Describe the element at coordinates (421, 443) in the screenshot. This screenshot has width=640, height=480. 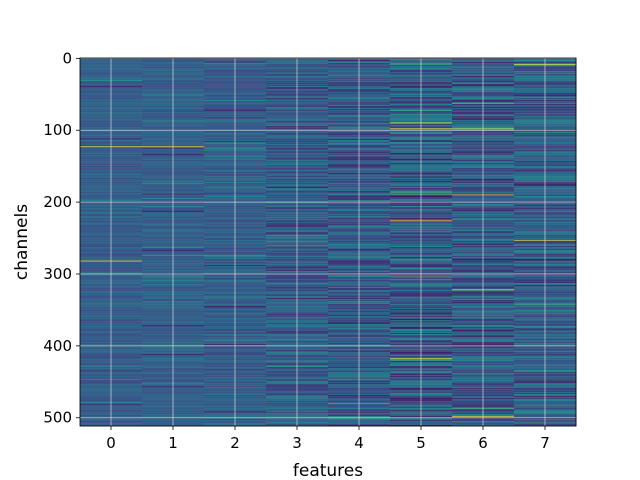
I see `x-tick-label: 5` at that location.